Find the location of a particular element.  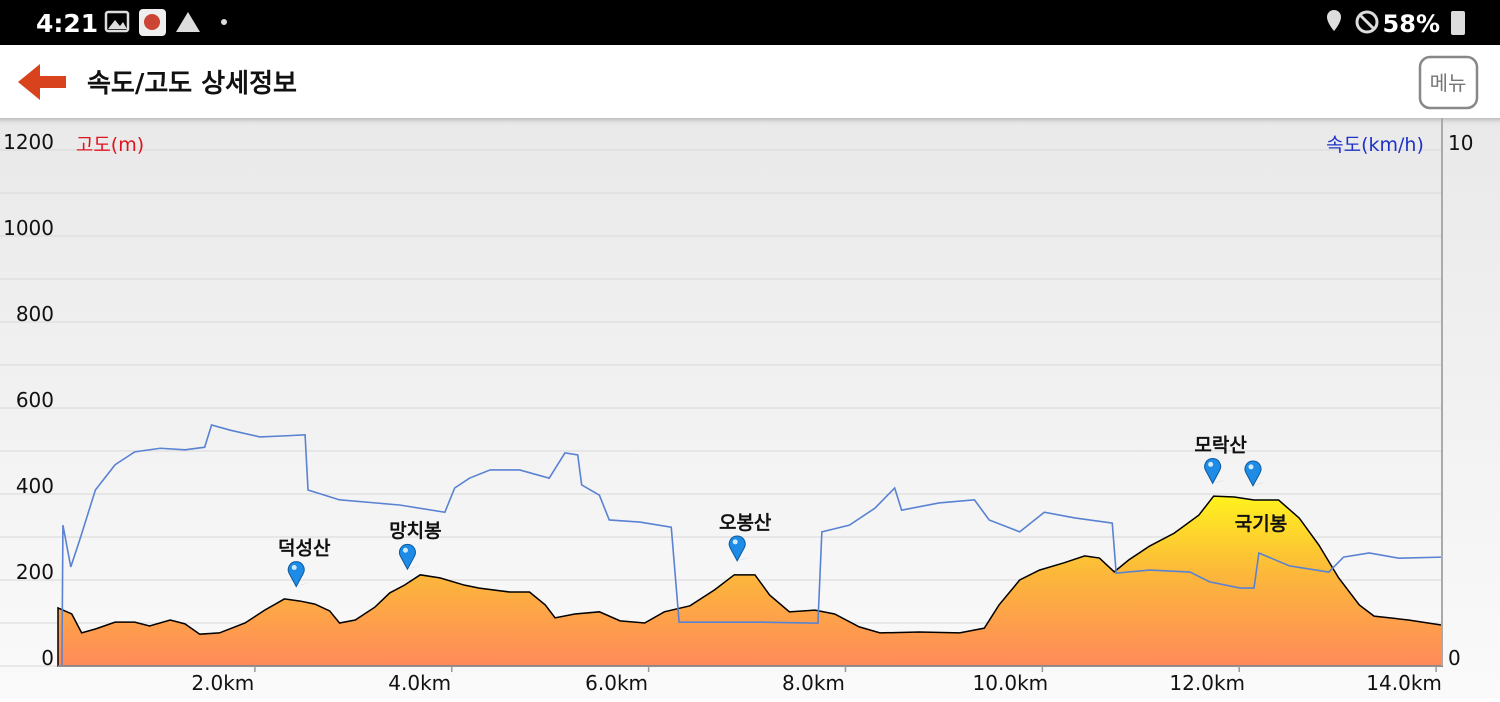

header-shadow is located at coordinates (750, 122).